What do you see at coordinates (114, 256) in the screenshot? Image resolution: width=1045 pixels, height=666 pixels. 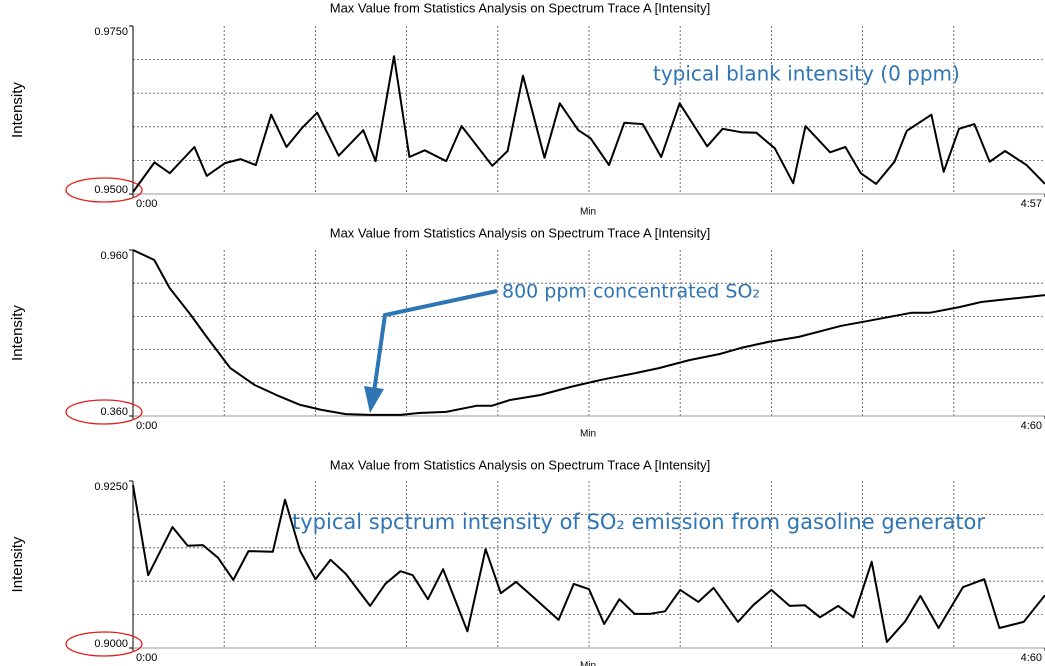 I see `y-tick-label: 0.960` at bounding box center [114, 256].